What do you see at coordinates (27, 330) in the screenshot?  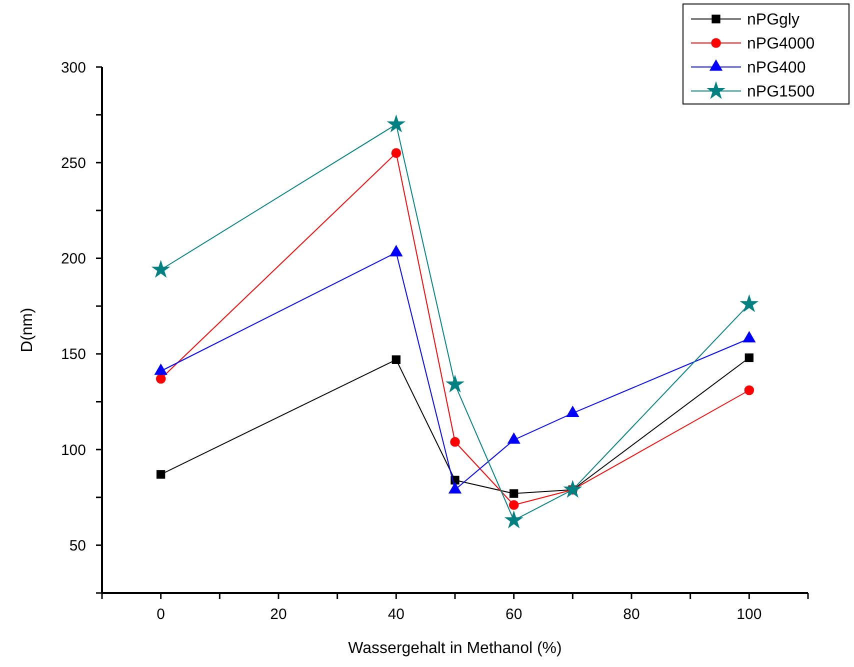 I see `y-axis-title: D(nm)` at bounding box center [27, 330].